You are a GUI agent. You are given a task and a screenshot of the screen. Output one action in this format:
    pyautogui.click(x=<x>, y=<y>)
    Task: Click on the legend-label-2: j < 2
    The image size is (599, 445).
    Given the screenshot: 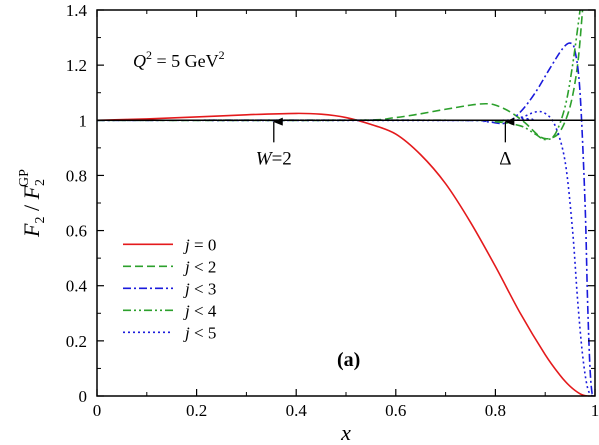 What is the action you would take?
    pyautogui.click(x=199, y=266)
    